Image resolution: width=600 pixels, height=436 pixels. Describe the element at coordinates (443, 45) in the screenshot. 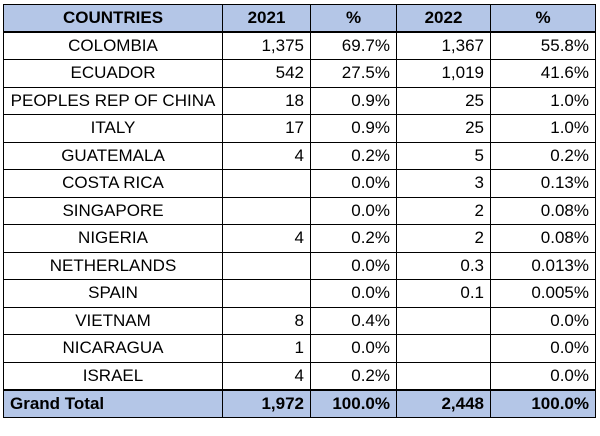

I see `table-cell: 1,367` at that location.